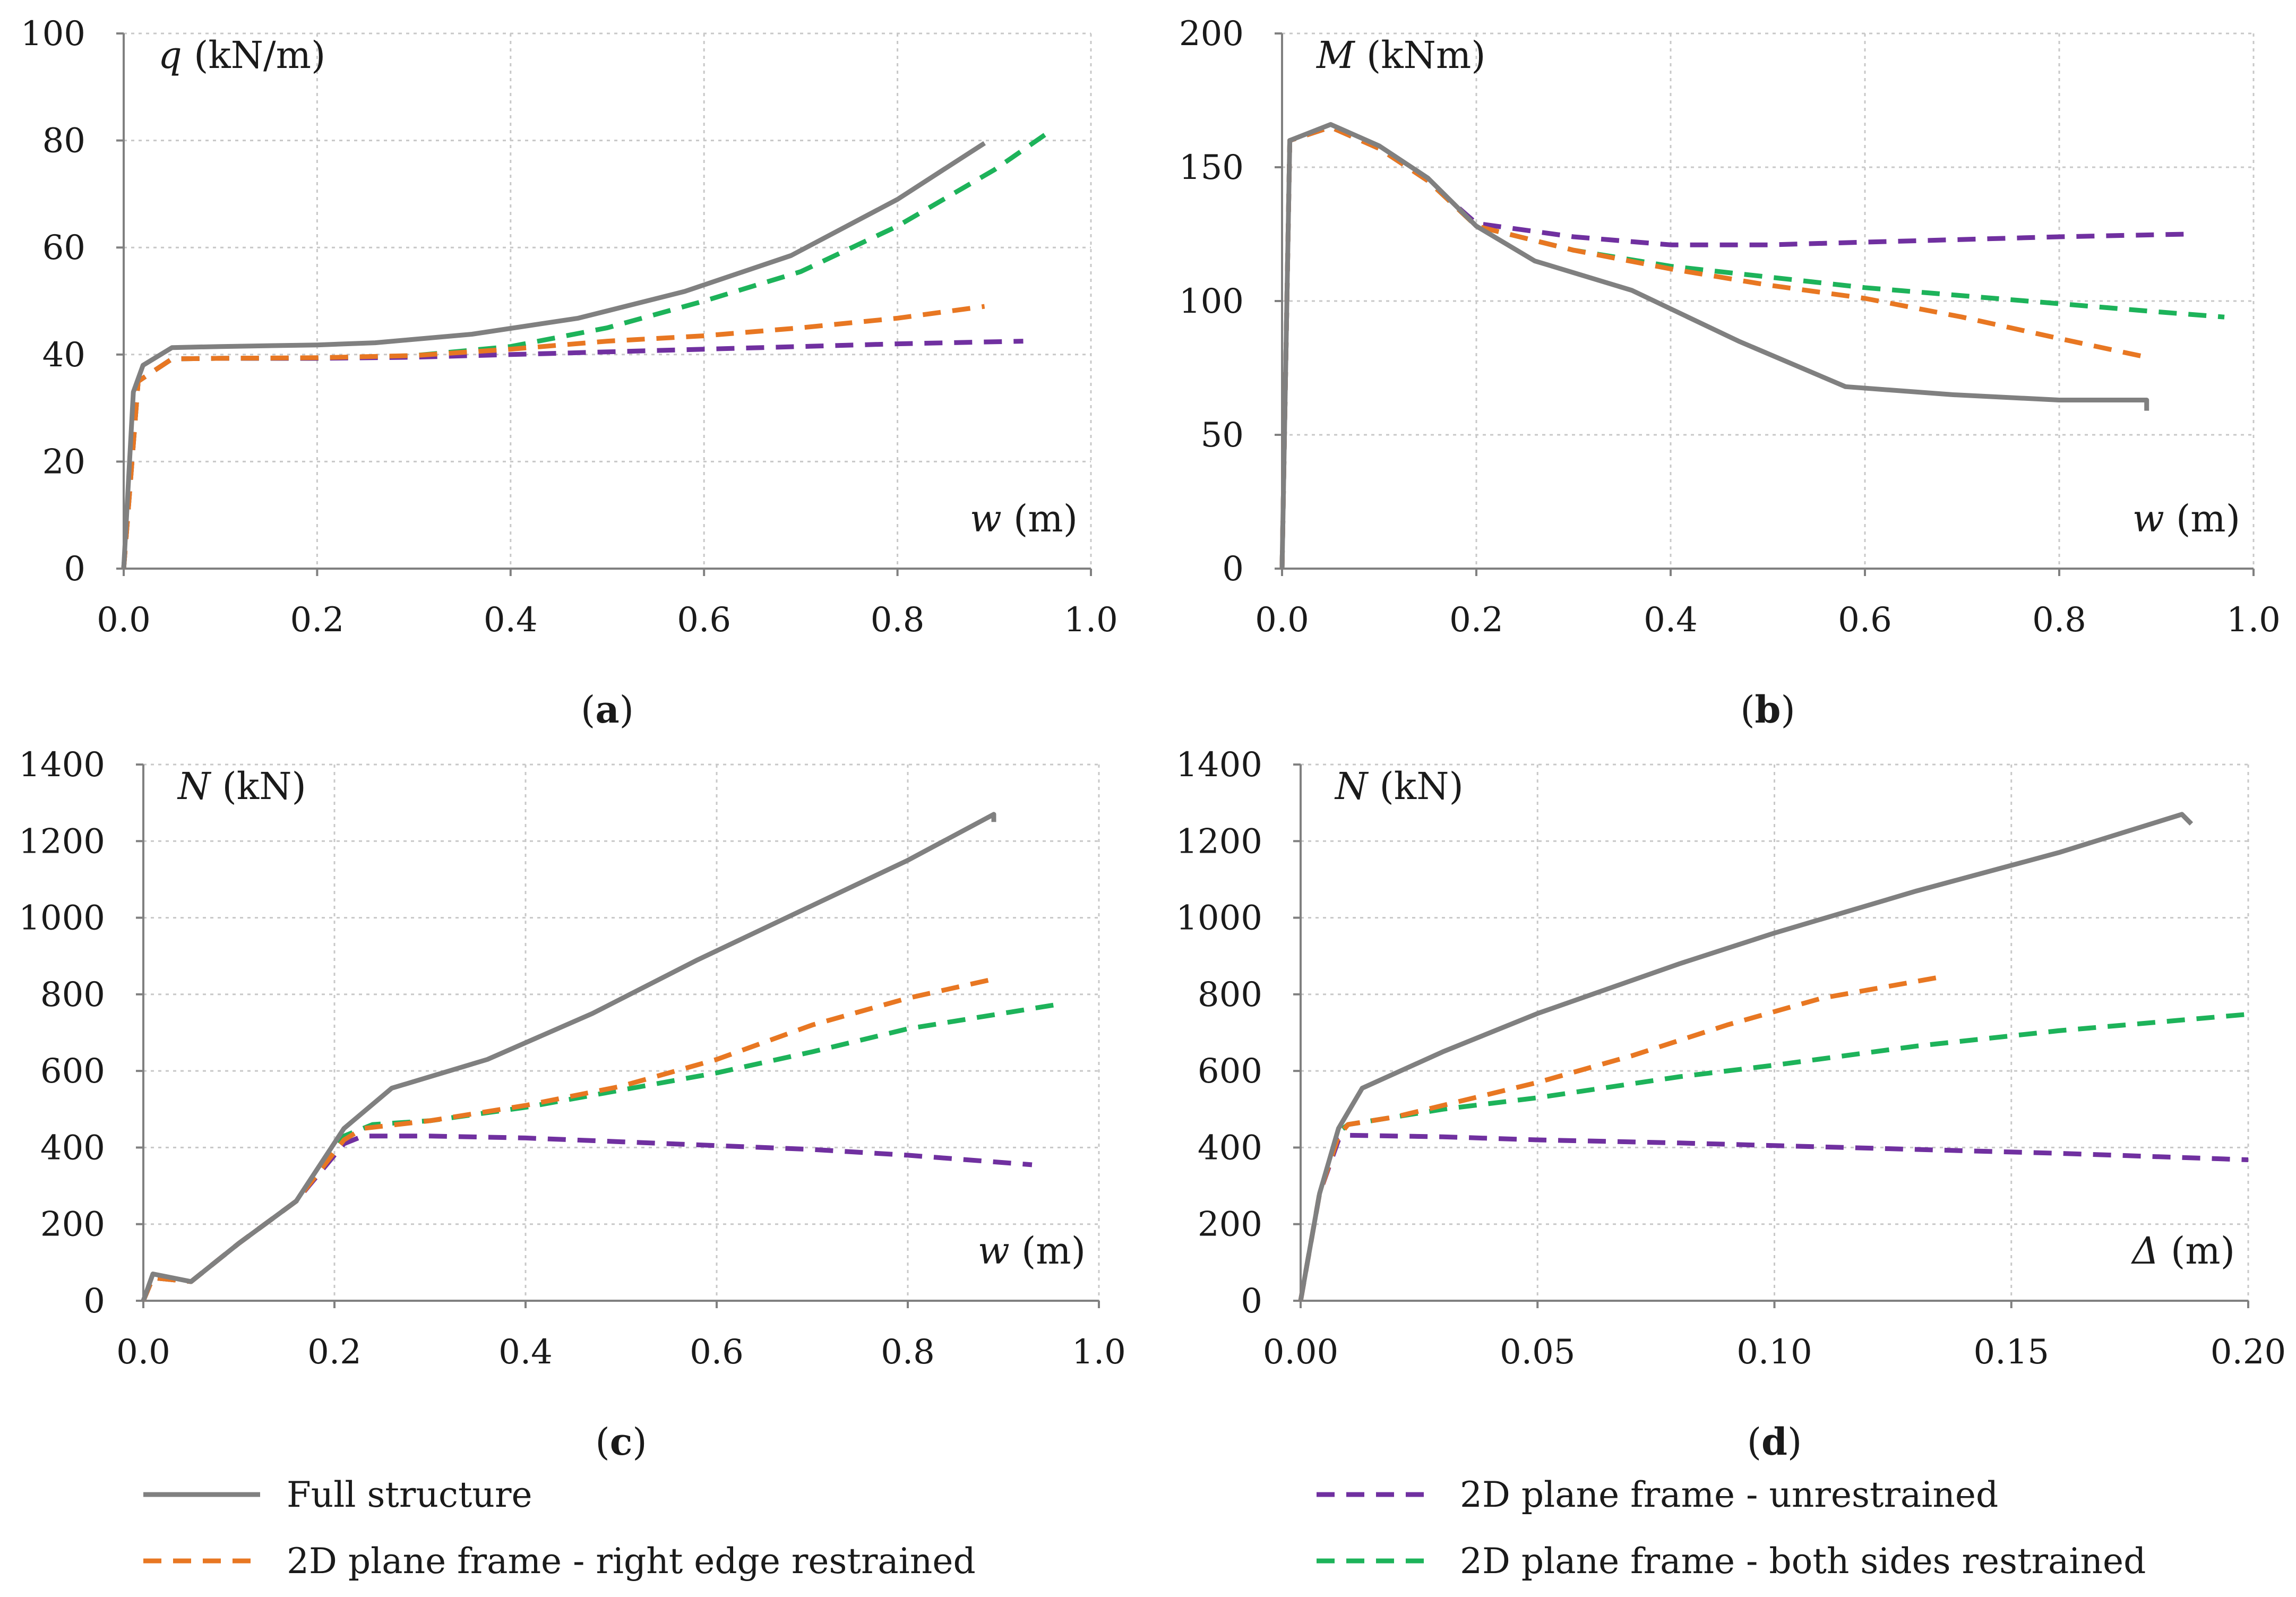 This screenshot has width=2296, height=1597. I want to click on panel-label-letter: b, so click(1768, 710).